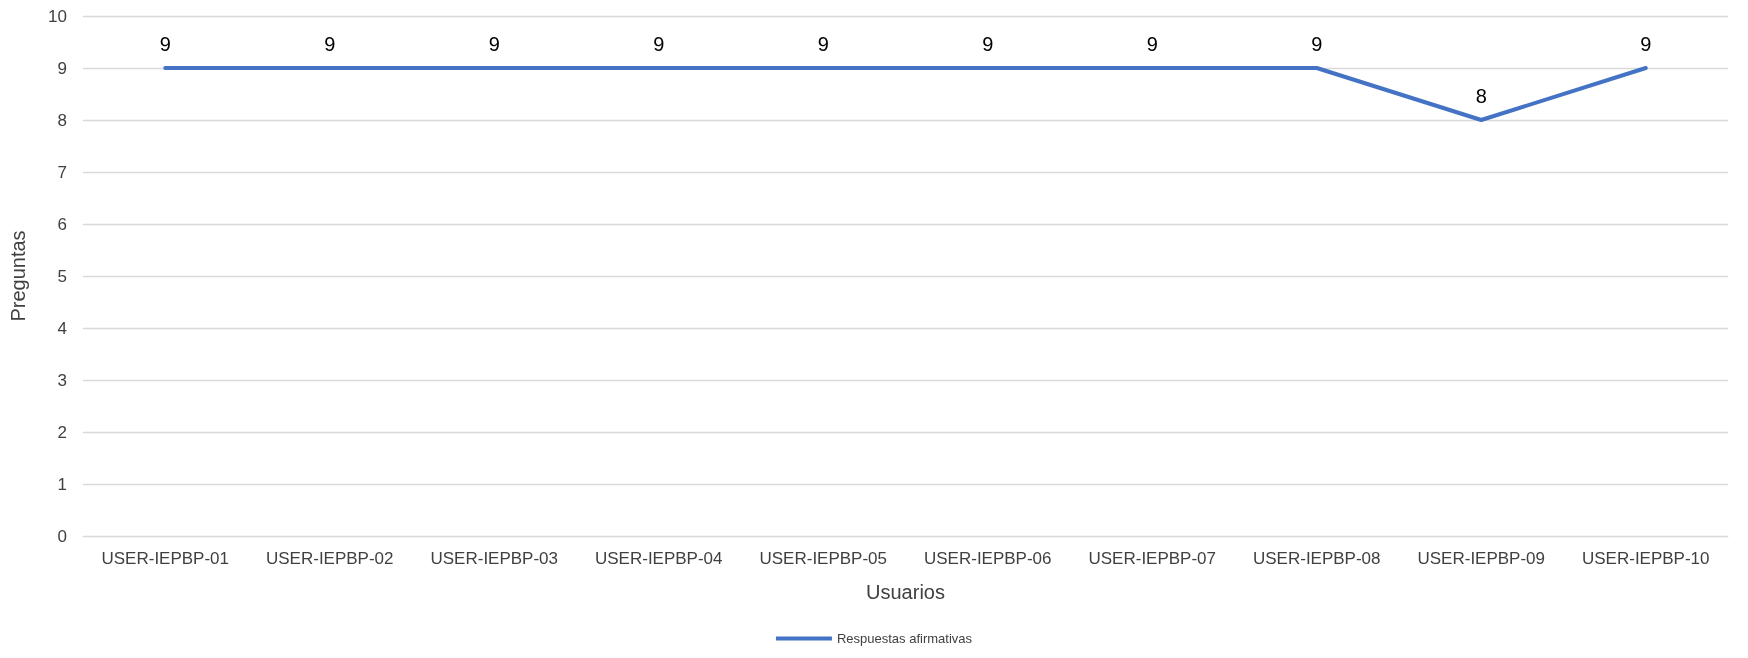  I want to click on legend-label: Respuestas afirmativas, so click(904, 638).